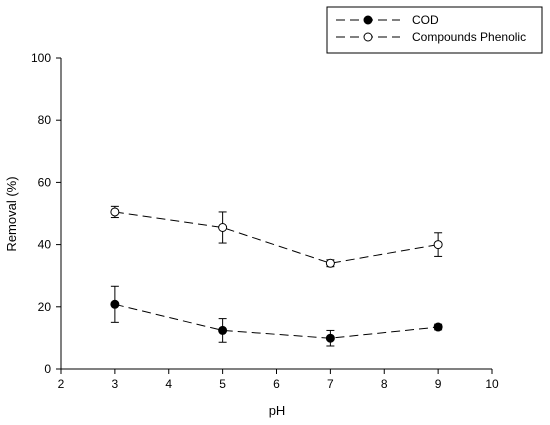 This screenshot has height=425, width=550. What do you see at coordinates (11, 213) in the screenshot?
I see `y-axis-title: Removal (%)` at bounding box center [11, 213].